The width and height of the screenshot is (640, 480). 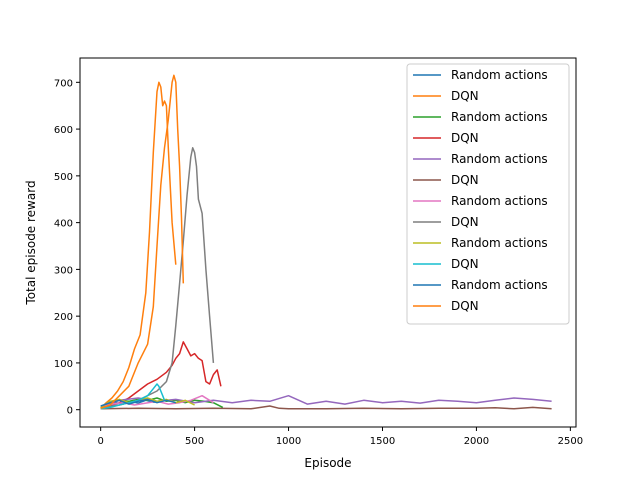 I want to click on y-tick-label: 300, so click(x=63, y=270).